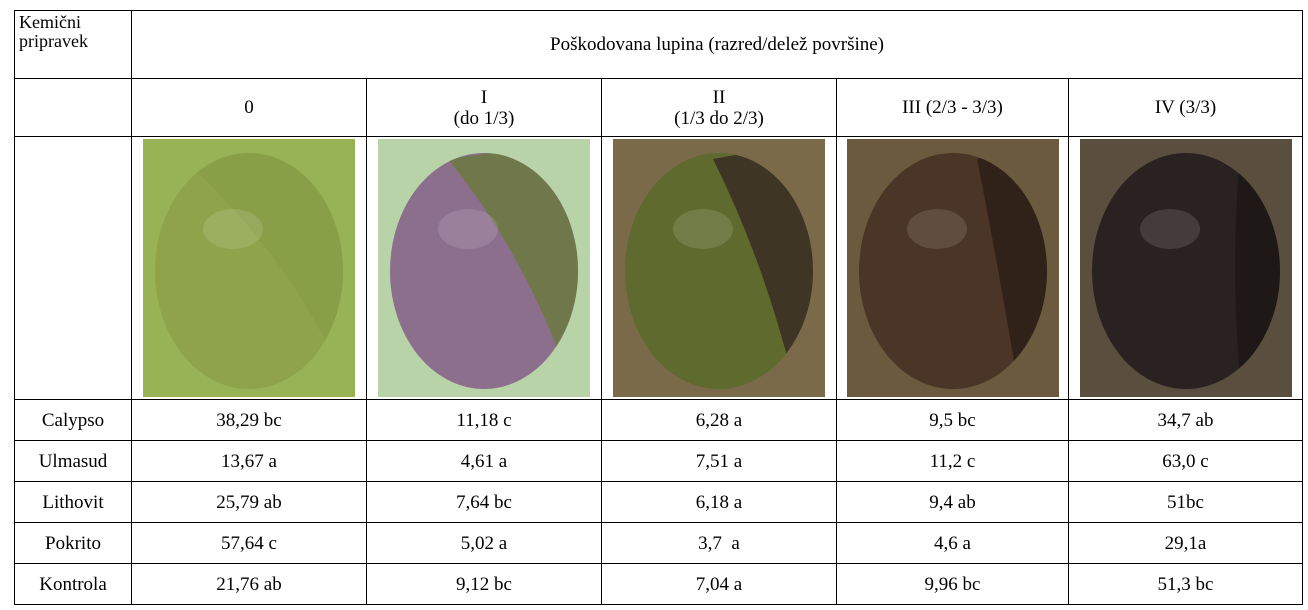  What do you see at coordinates (73, 461) in the screenshot?
I see `row-label: Ulmasud` at bounding box center [73, 461].